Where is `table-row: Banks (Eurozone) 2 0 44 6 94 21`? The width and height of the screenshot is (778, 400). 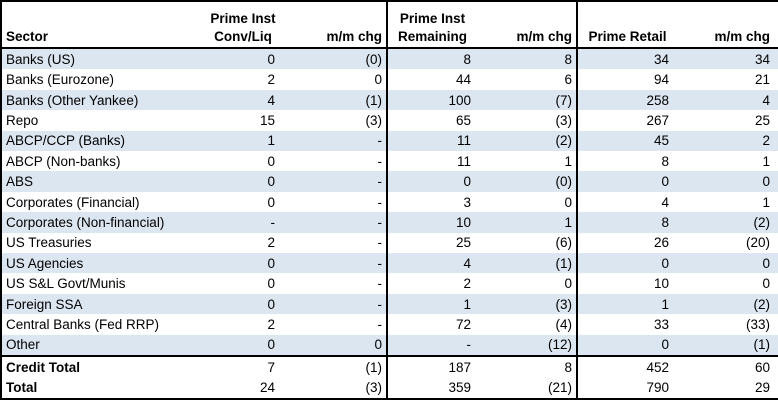 table-row: Banks (Eurozone) 2 0 44 6 94 21 is located at coordinates (389, 79).